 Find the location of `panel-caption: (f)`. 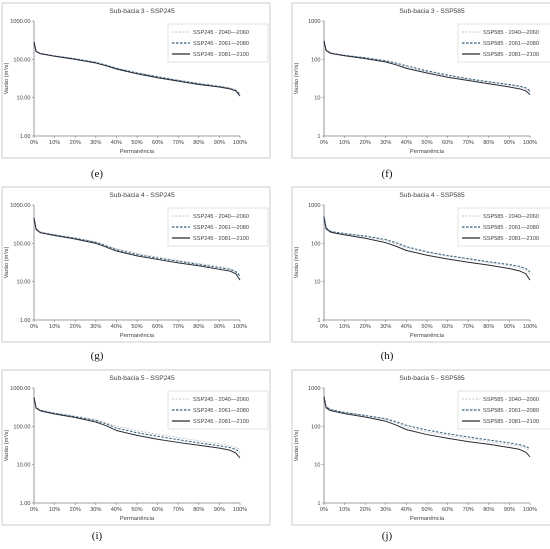

panel-caption: (f) is located at coordinates (387, 174).